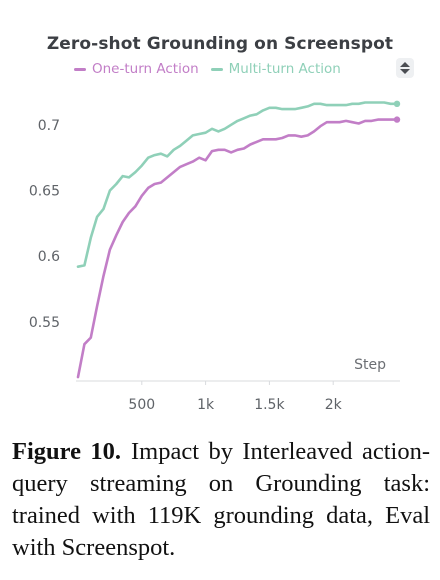 This screenshot has height=580, width=440. Describe the element at coordinates (141, 405) in the screenshot. I see `x-tick-label: 500` at that location.